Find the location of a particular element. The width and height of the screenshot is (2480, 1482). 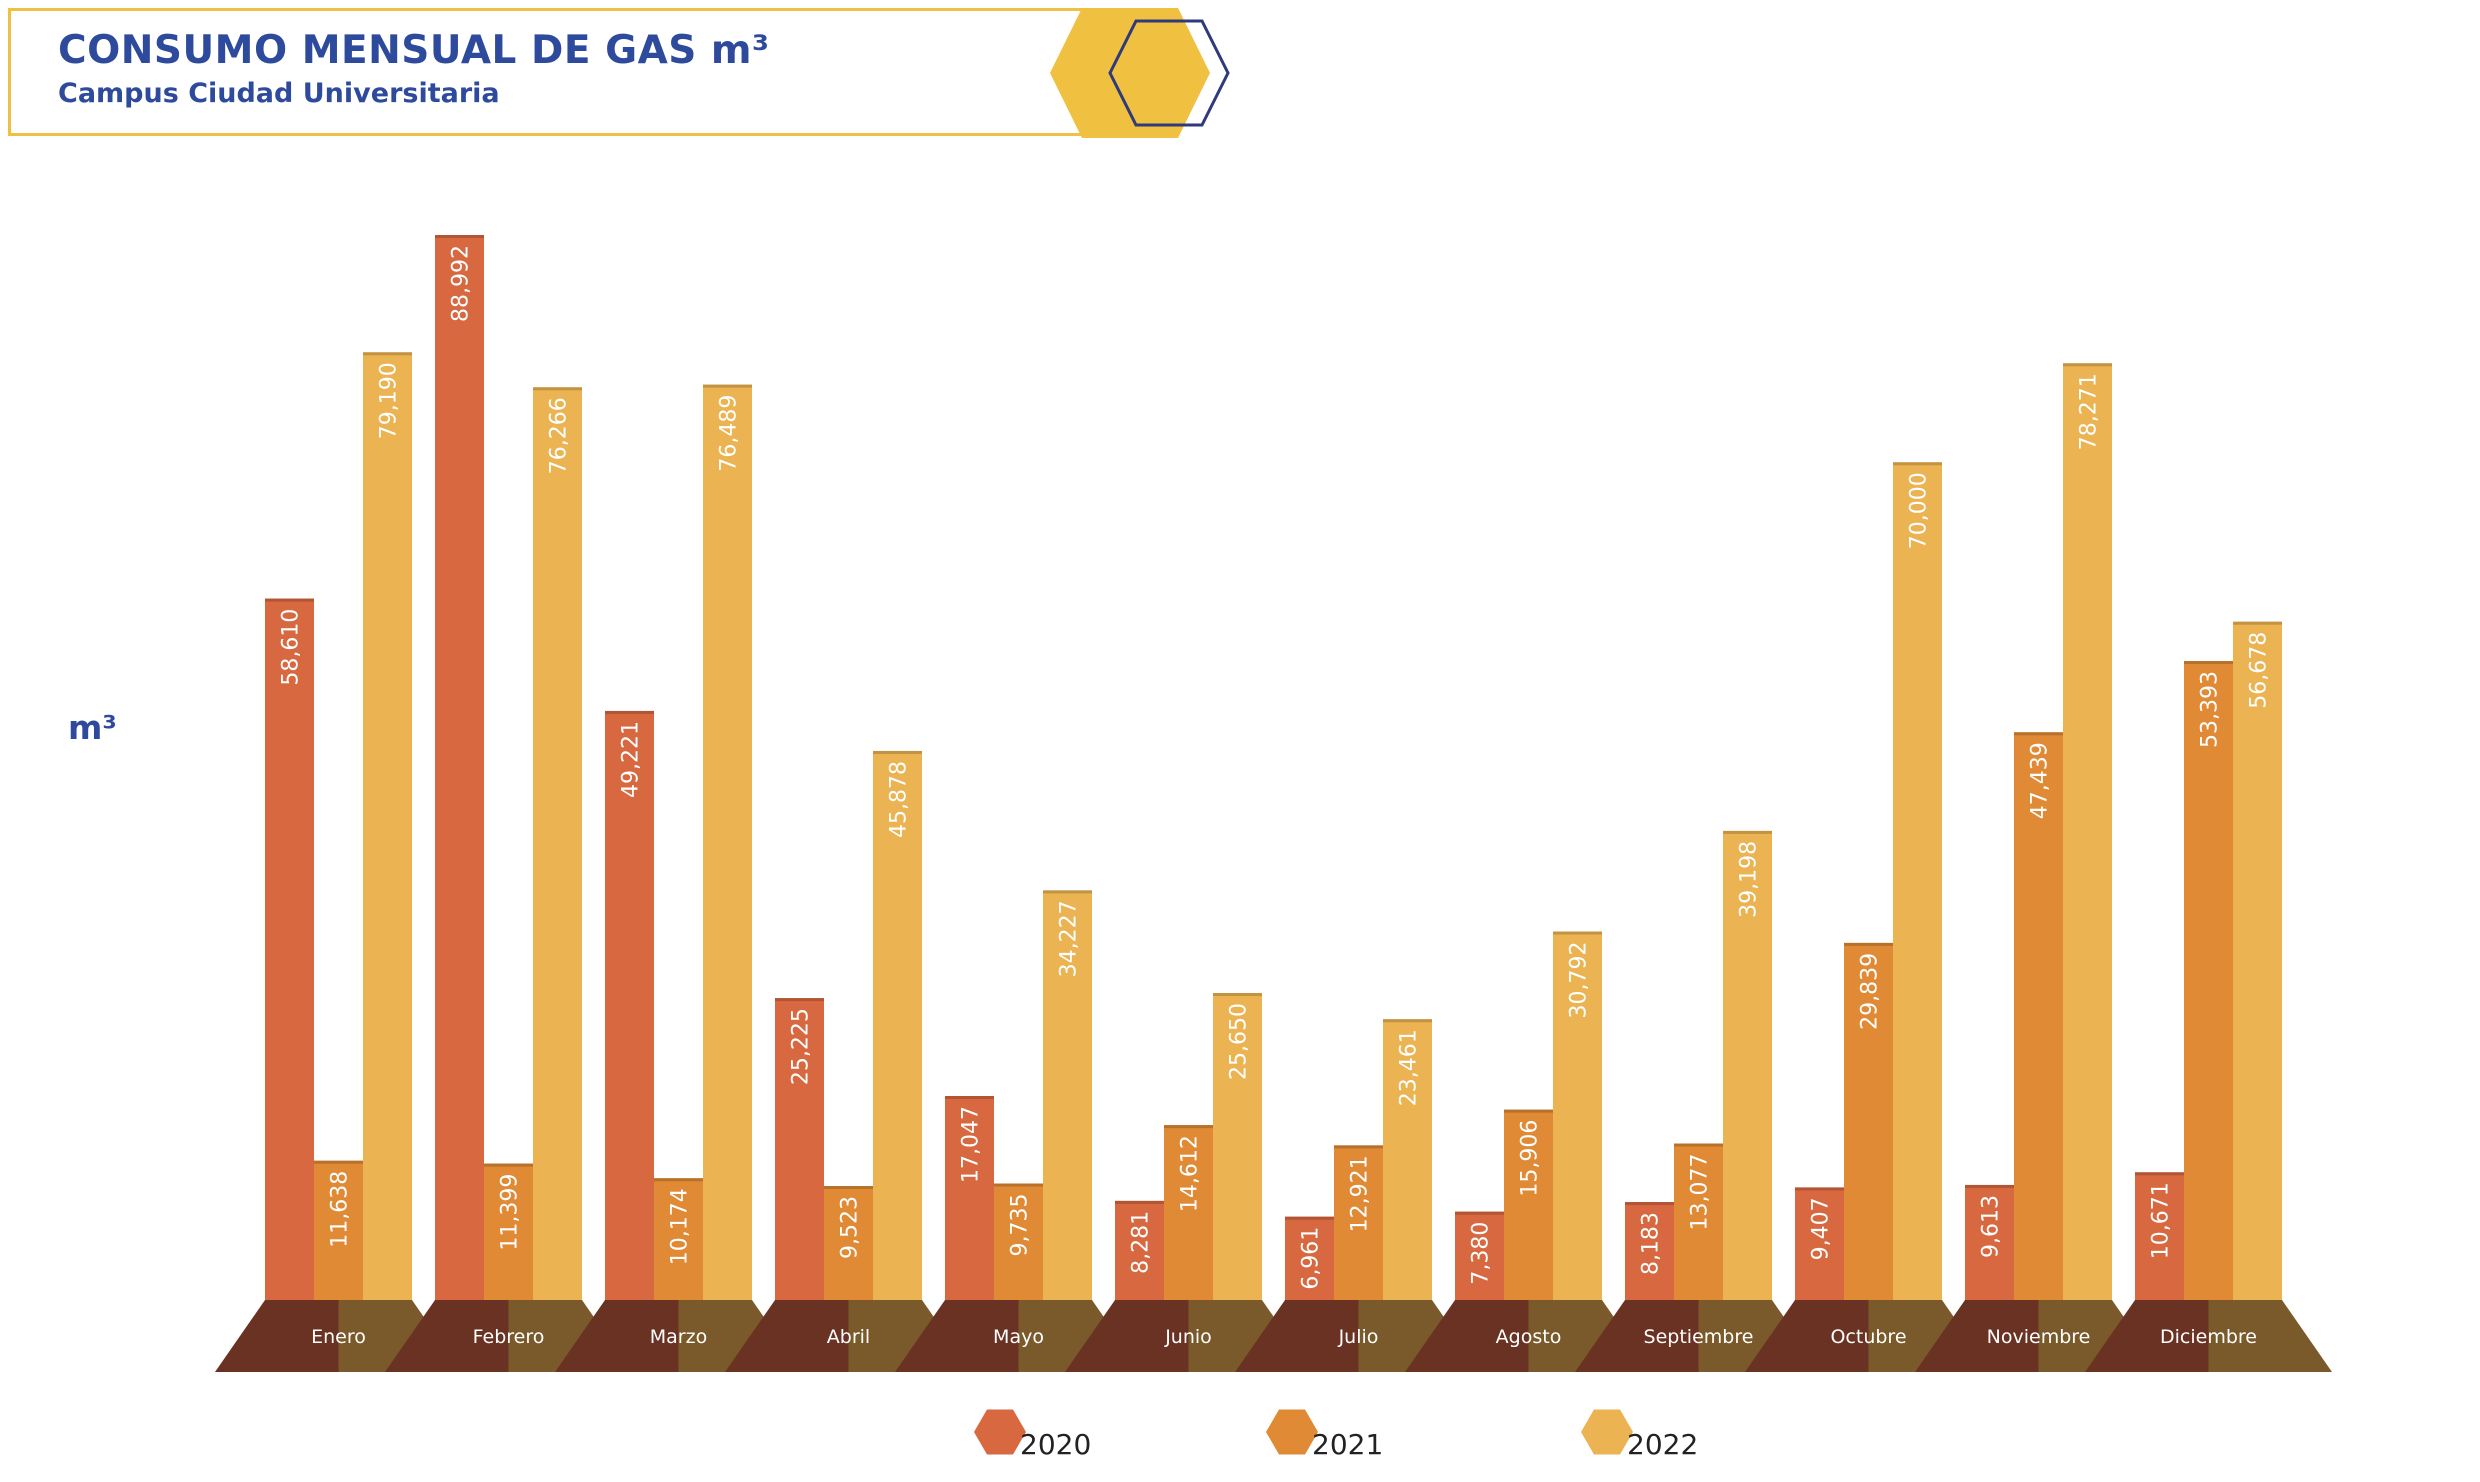

bar-2022-marzo is located at coordinates (727, 842).